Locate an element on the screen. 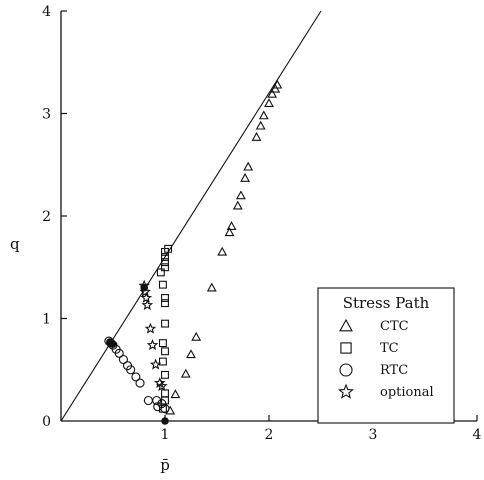  x-axis-label: p̄ is located at coordinates (165, 465).